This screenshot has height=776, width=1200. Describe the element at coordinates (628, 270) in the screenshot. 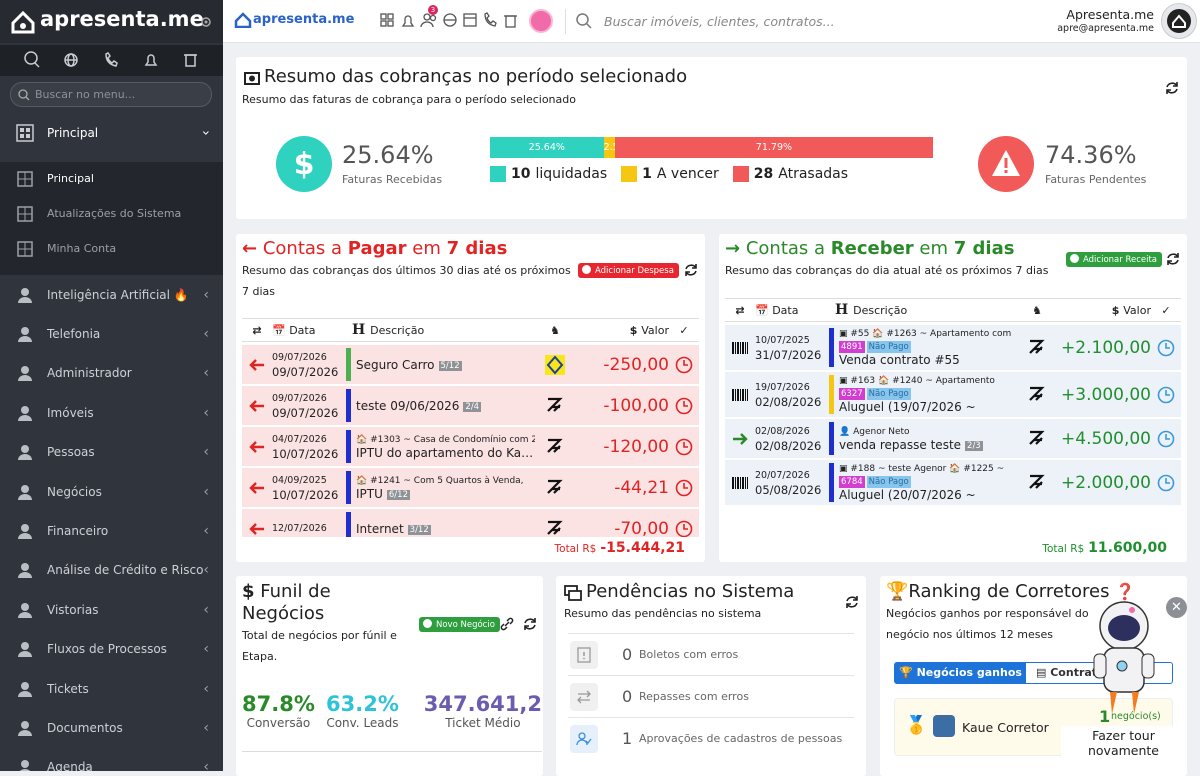

I see `add-expense-button: Adicionar Despesa` at that location.